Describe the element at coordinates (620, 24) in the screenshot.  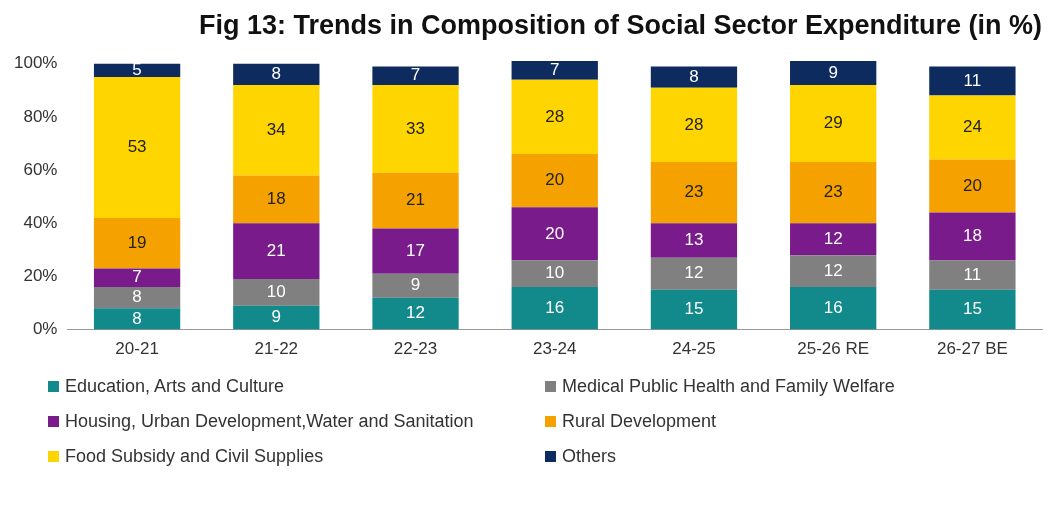
I see `chart-title: Fig 13: Trends in Composition of Social Sector Expenditure (in %)` at that location.